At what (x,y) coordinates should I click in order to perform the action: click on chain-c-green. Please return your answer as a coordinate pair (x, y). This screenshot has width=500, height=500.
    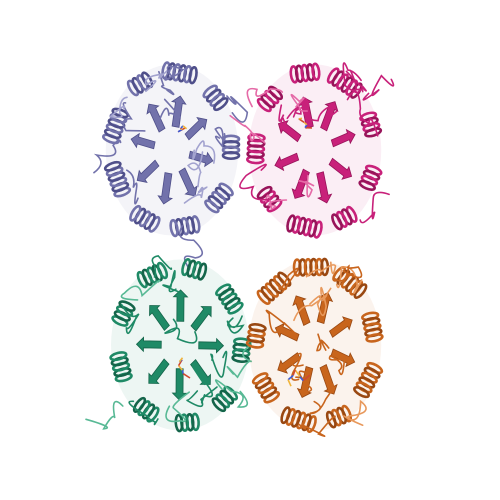
    Looking at the image, I should click on (169, 344).